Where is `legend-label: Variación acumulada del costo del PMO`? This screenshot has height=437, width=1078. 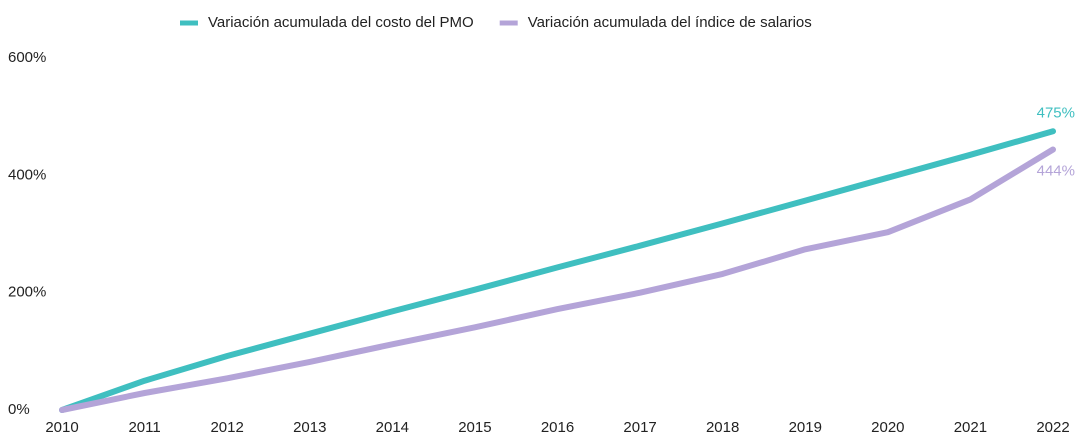
legend-label: Variación acumulada del costo del PMO is located at coordinates (341, 22).